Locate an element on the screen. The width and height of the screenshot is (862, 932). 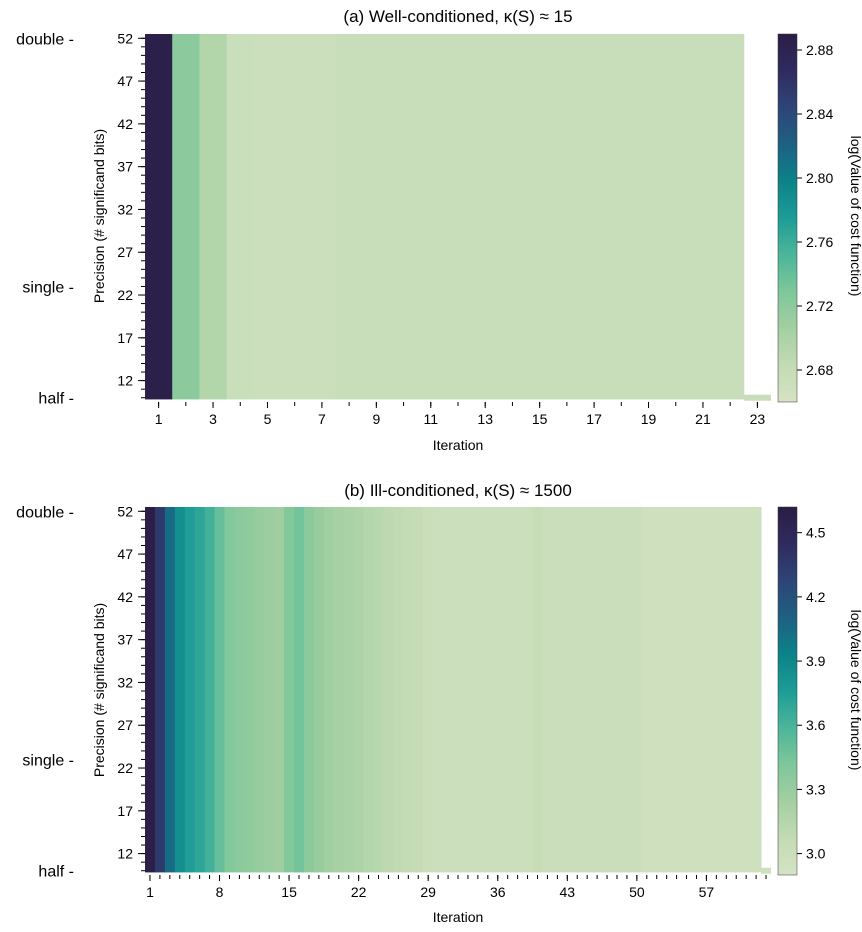
precision-label-single: single - is located at coordinates (48, 760).